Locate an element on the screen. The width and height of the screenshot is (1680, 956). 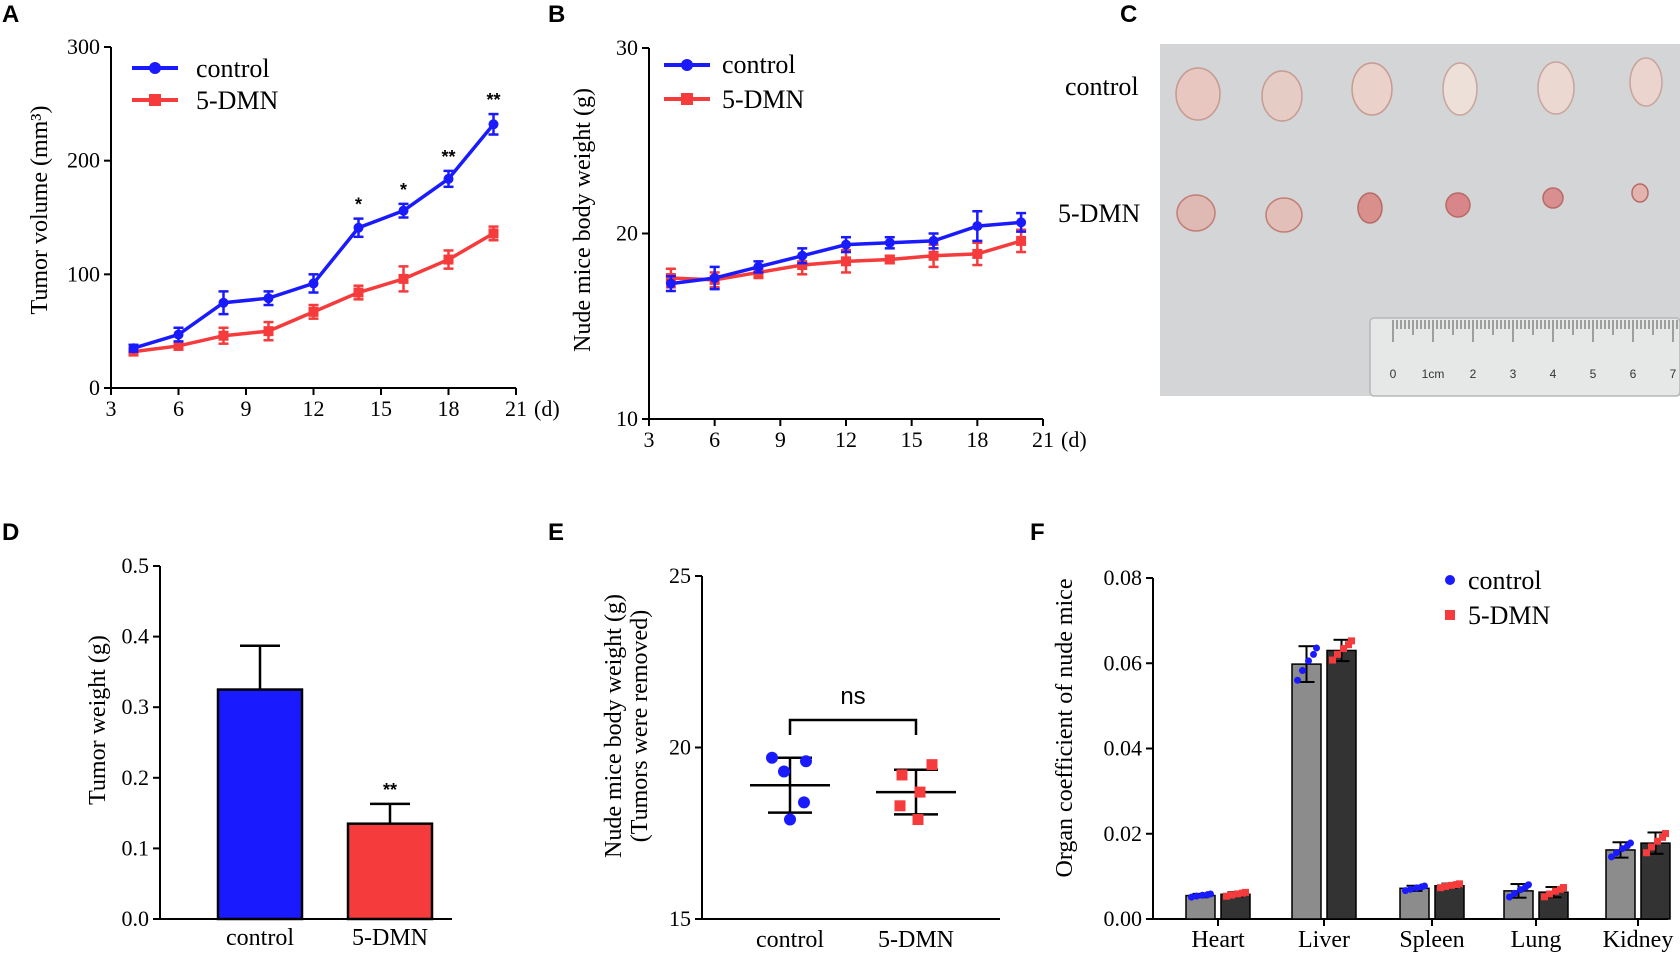
x-tick-label: 12 is located at coordinates (846, 439).